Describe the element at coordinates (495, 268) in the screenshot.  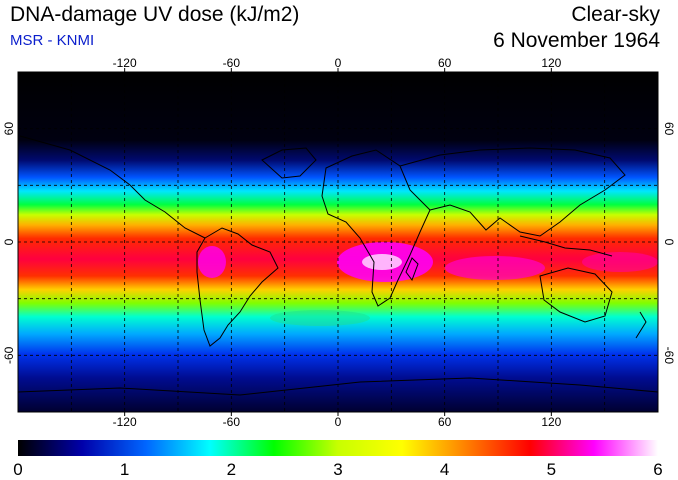
I see `high-dose-region-indian-ocean` at that location.